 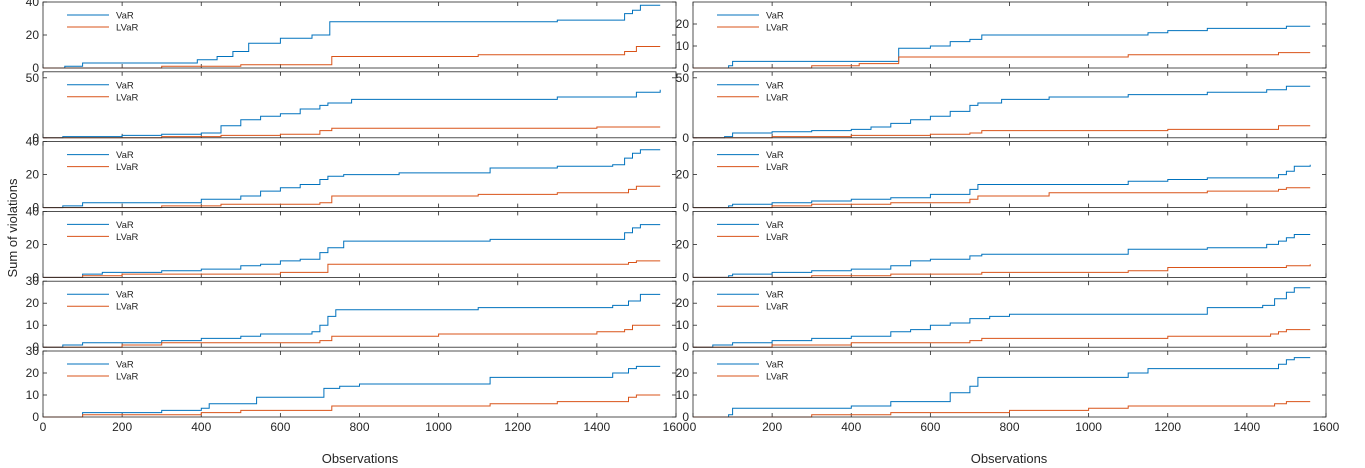 I want to click on x-tick-label: 600, so click(x=930, y=427).